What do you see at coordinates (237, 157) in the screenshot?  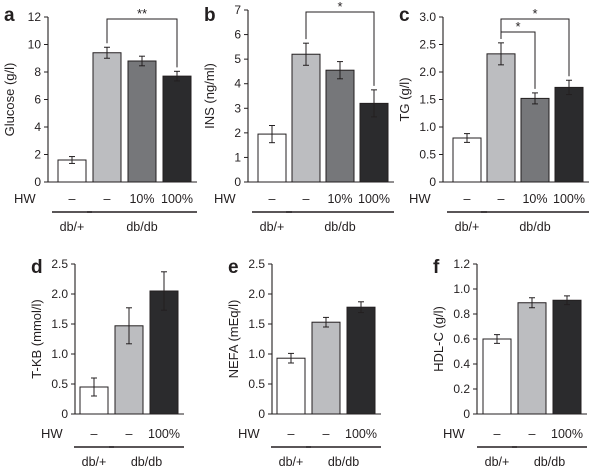 I see `y-tick-label: 1` at bounding box center [237, 157].